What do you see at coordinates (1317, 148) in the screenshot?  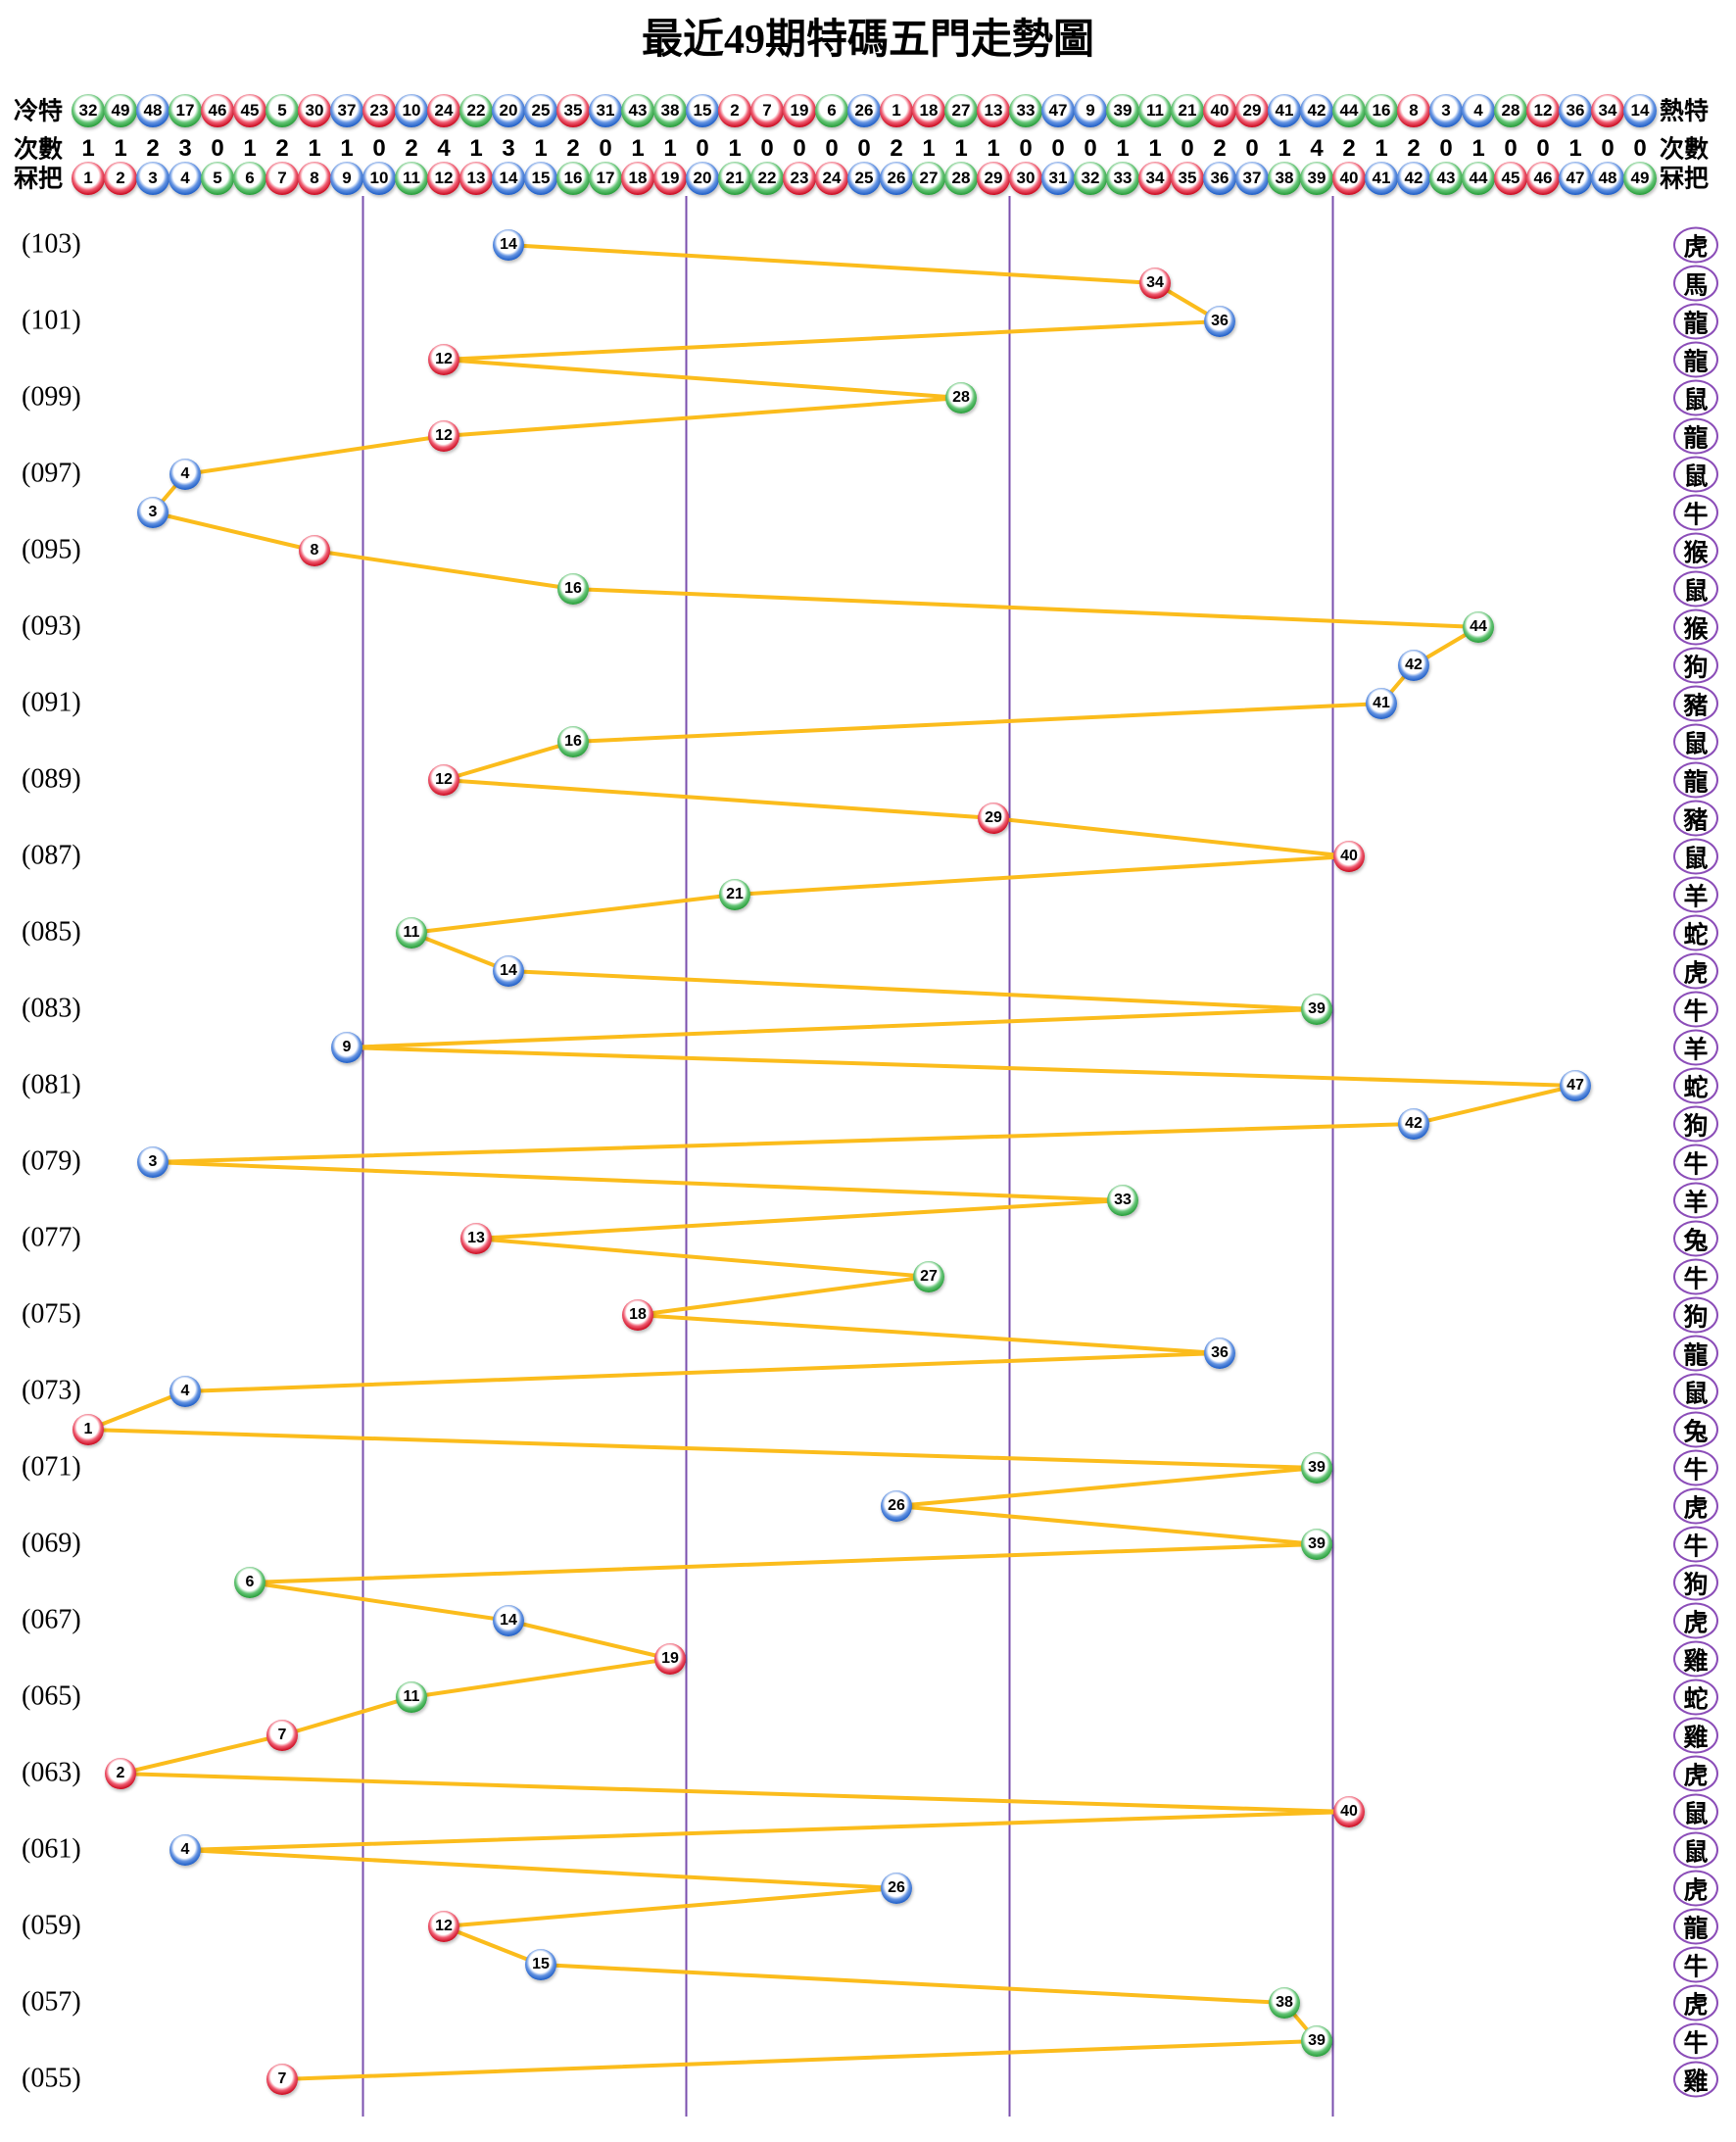 I see `count-value-39: 4` at bounding box center [1317, 148].